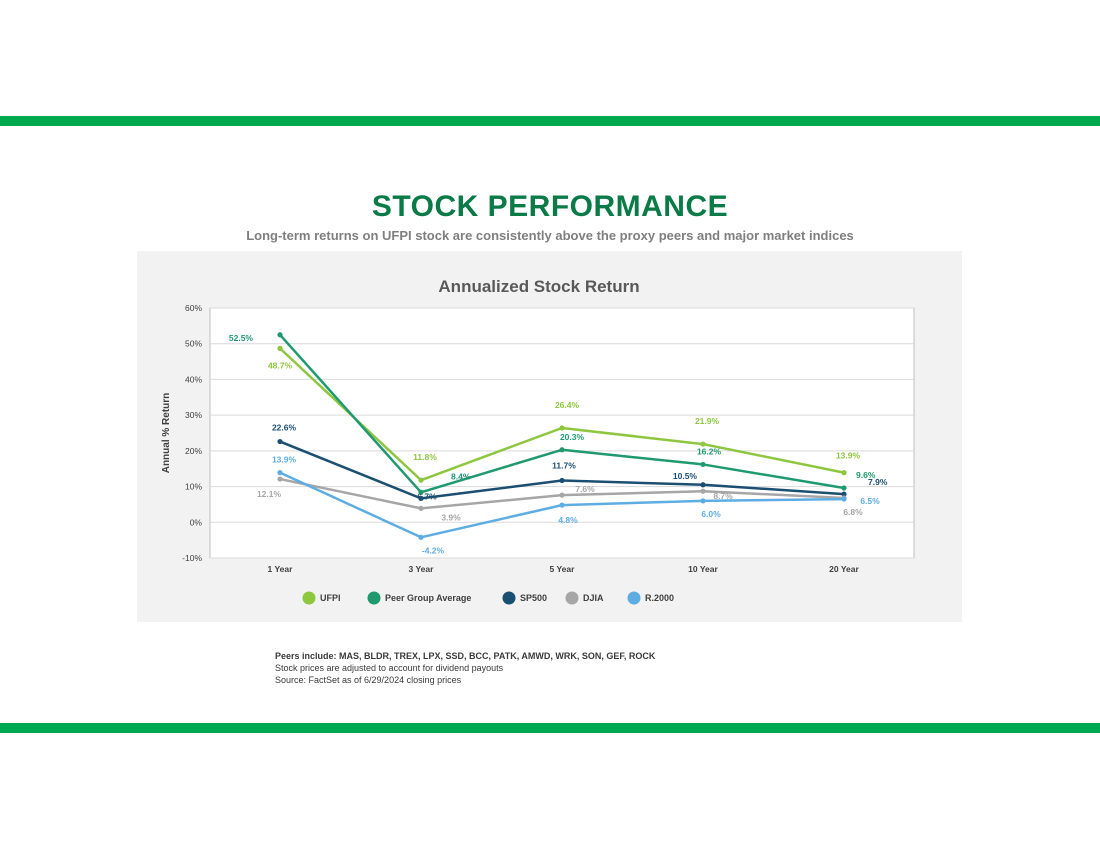 The height and width of the screenshot is (849, 1100). What do you see at coordinates (428, 598) in the screenshot?
I see `legend-label: Peer Group Average` at bounding box center [428, 598].